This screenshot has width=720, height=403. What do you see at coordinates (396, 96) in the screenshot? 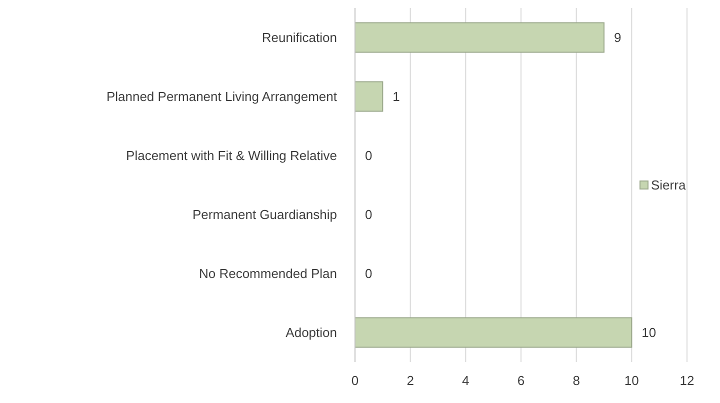
I see `data-label: 1` at bounding box center [396, 96].